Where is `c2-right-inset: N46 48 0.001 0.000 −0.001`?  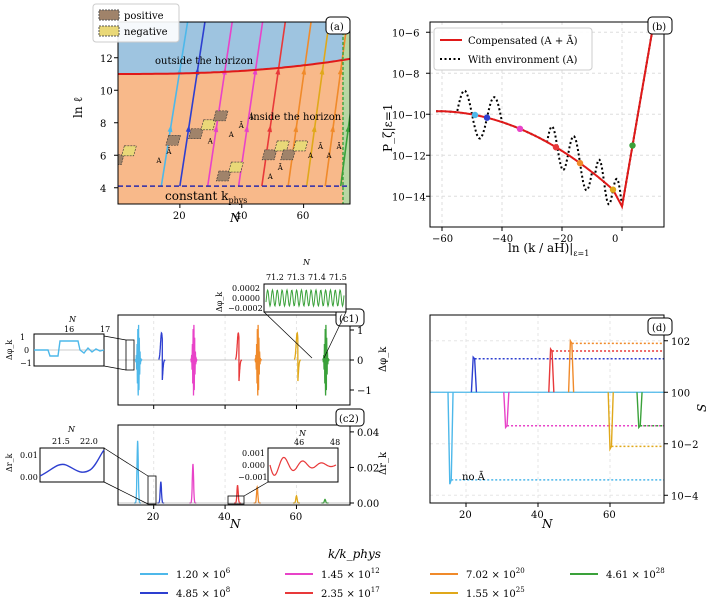 c2-right-inset: N46 48 0.001 0.000 −0.001 is located at coordinates (283, 467).